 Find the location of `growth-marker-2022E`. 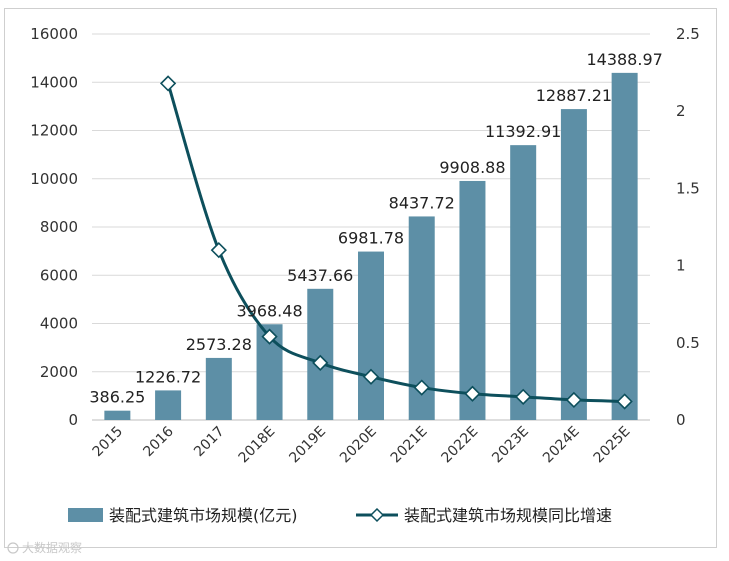

growth-marker-2022E is located at coordinates (472, 393).